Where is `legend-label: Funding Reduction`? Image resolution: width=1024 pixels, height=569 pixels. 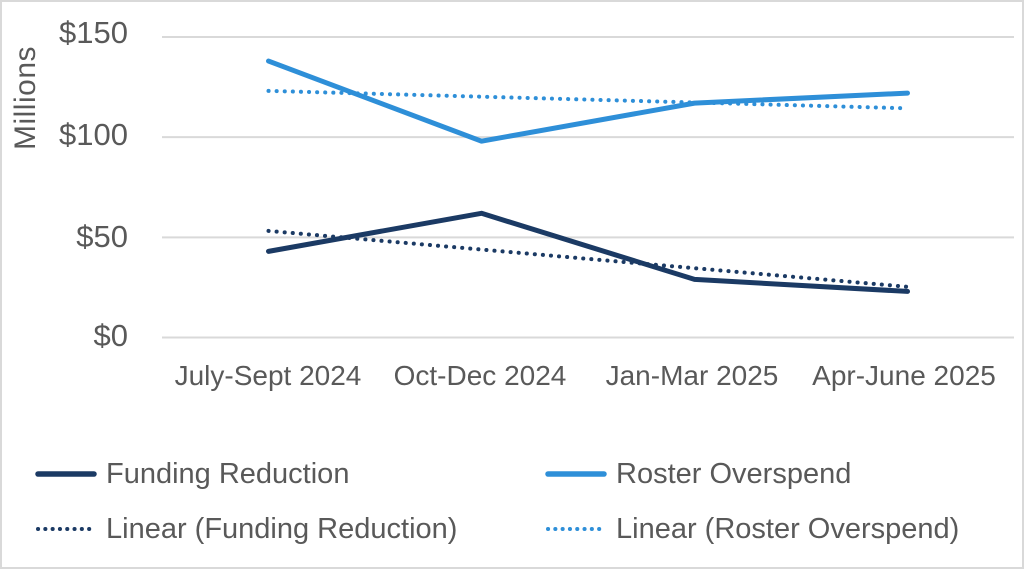
legend-label: Funding Reduction is located at coordinates (228, 473).